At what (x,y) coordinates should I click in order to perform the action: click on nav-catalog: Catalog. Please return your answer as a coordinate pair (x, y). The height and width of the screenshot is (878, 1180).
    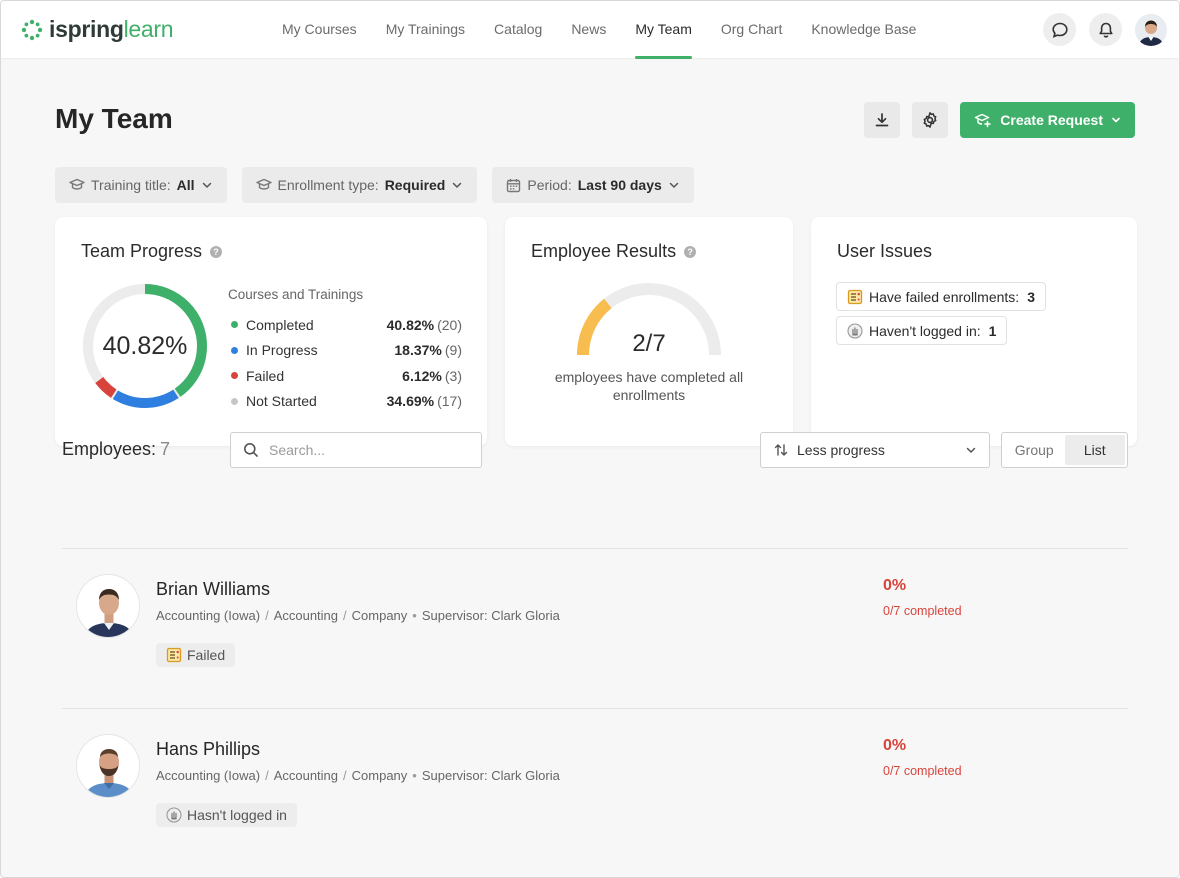
    Looking at the image, I should click on (518, 29).